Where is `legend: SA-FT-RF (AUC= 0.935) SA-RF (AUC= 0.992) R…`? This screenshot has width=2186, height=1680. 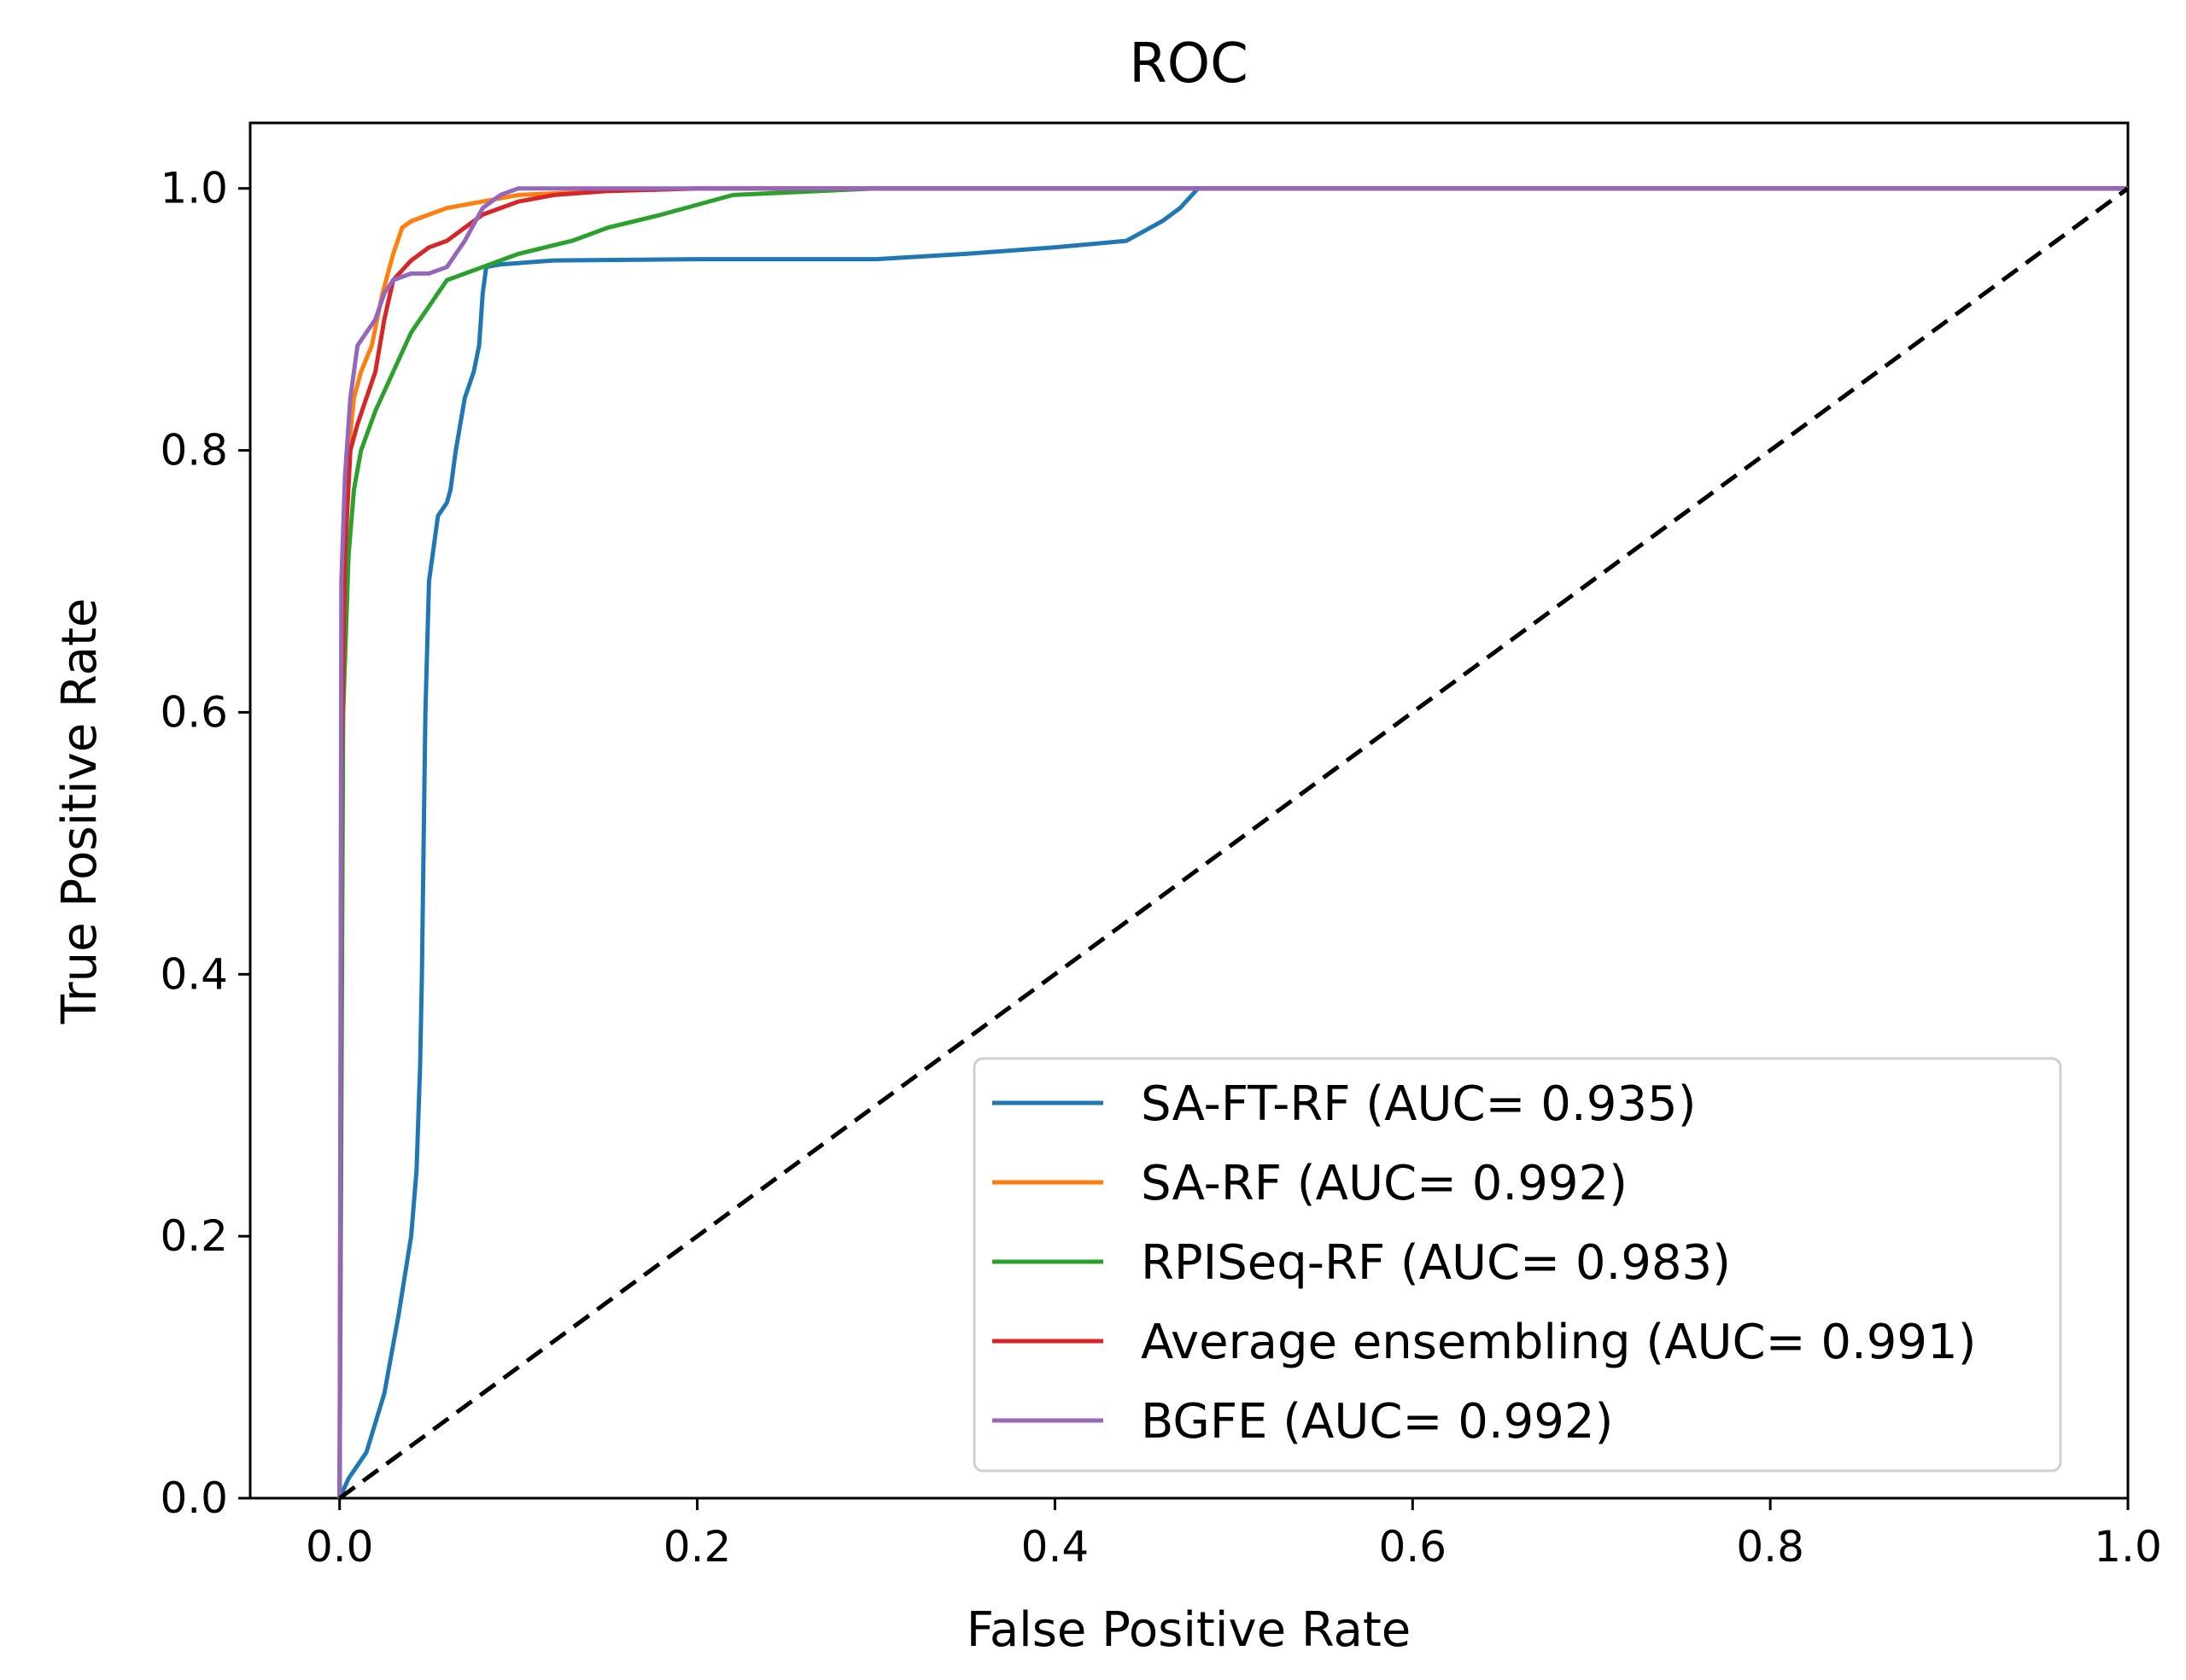
legend: SA-FT-RF (AUC= 0.935) SA-RF (AUC= 0.992) R… is located at coordinates (1517, 1265).